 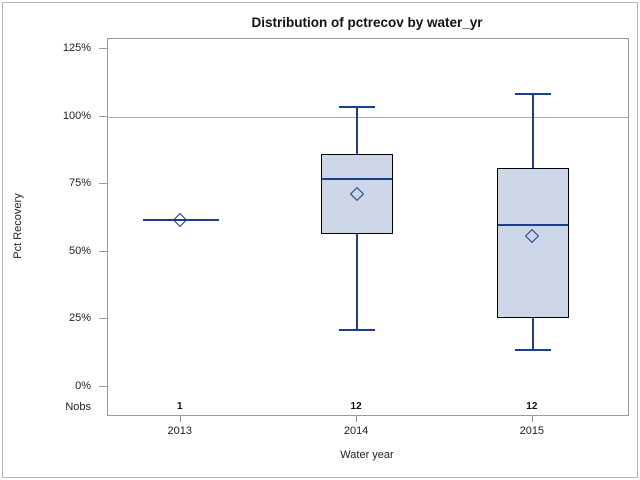 What do you see at coordinates (532, 406) in the screenshot?
I see `nobs-value-2015: 12` at bounding box center [532, 406].